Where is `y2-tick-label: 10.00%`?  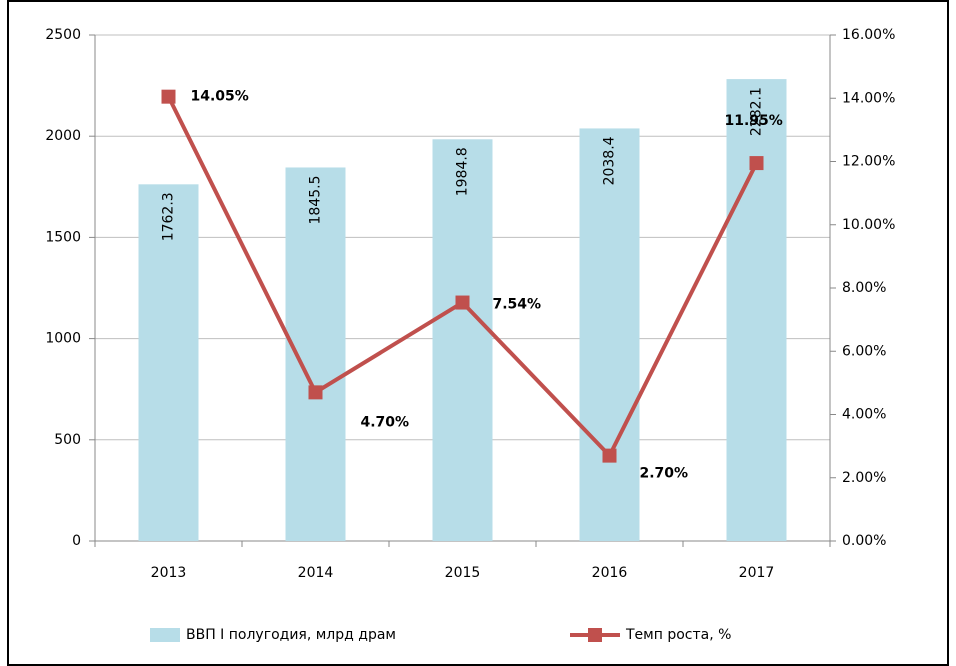 y2-tick-label: 10.00% is located at coordinates (868, 225).